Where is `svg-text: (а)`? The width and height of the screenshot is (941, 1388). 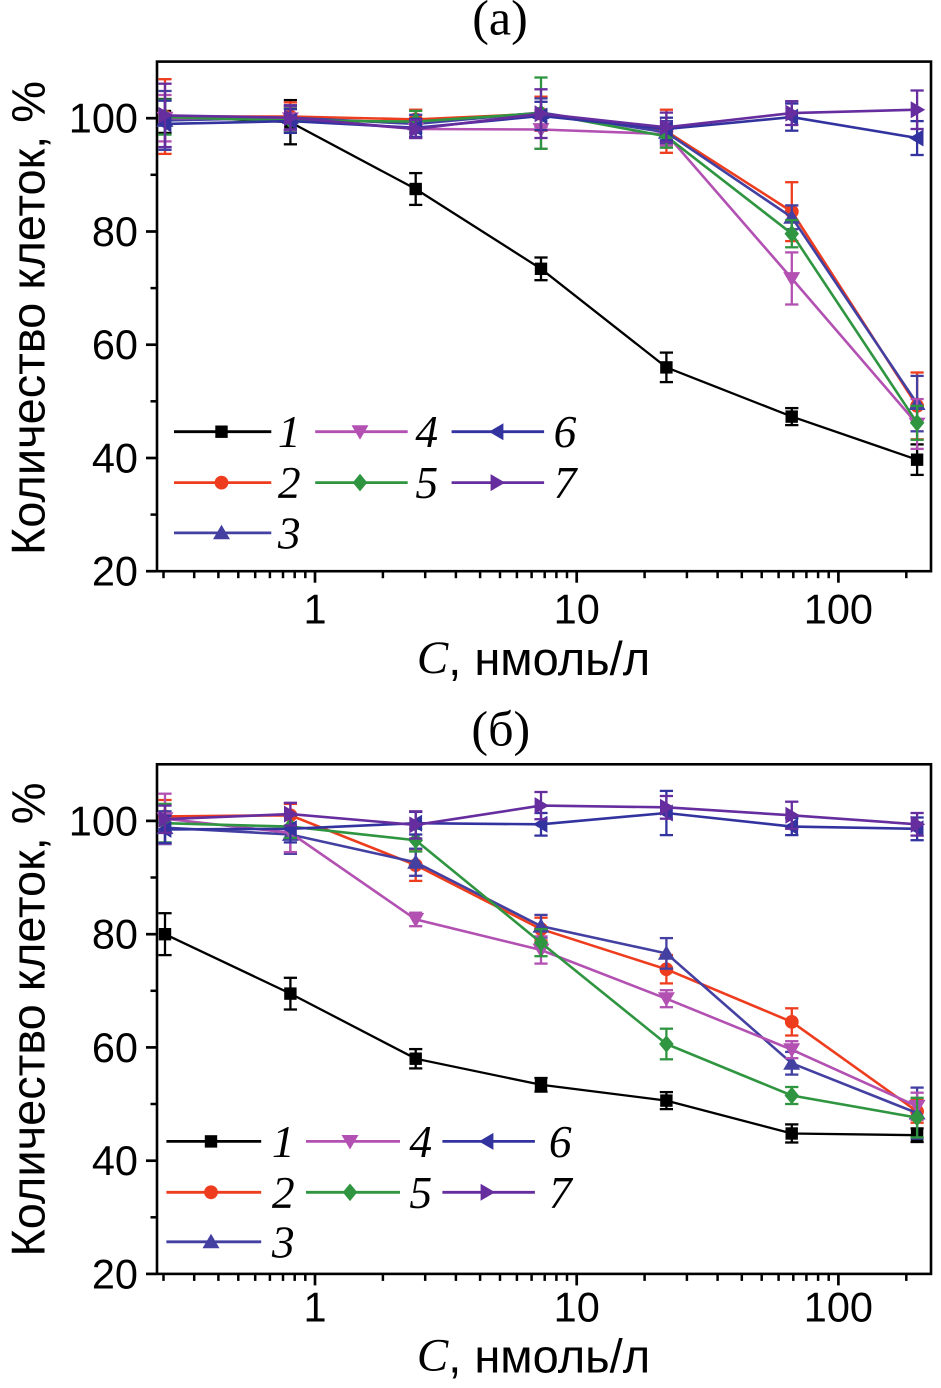
svg-text: (а) is located at coordinates (500, 23).